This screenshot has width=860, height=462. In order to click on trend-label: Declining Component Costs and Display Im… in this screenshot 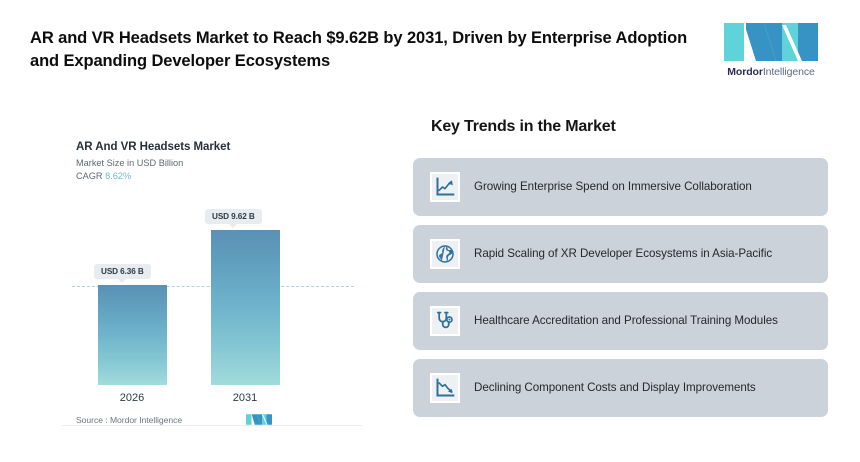, I will do `click(615, 388)`.